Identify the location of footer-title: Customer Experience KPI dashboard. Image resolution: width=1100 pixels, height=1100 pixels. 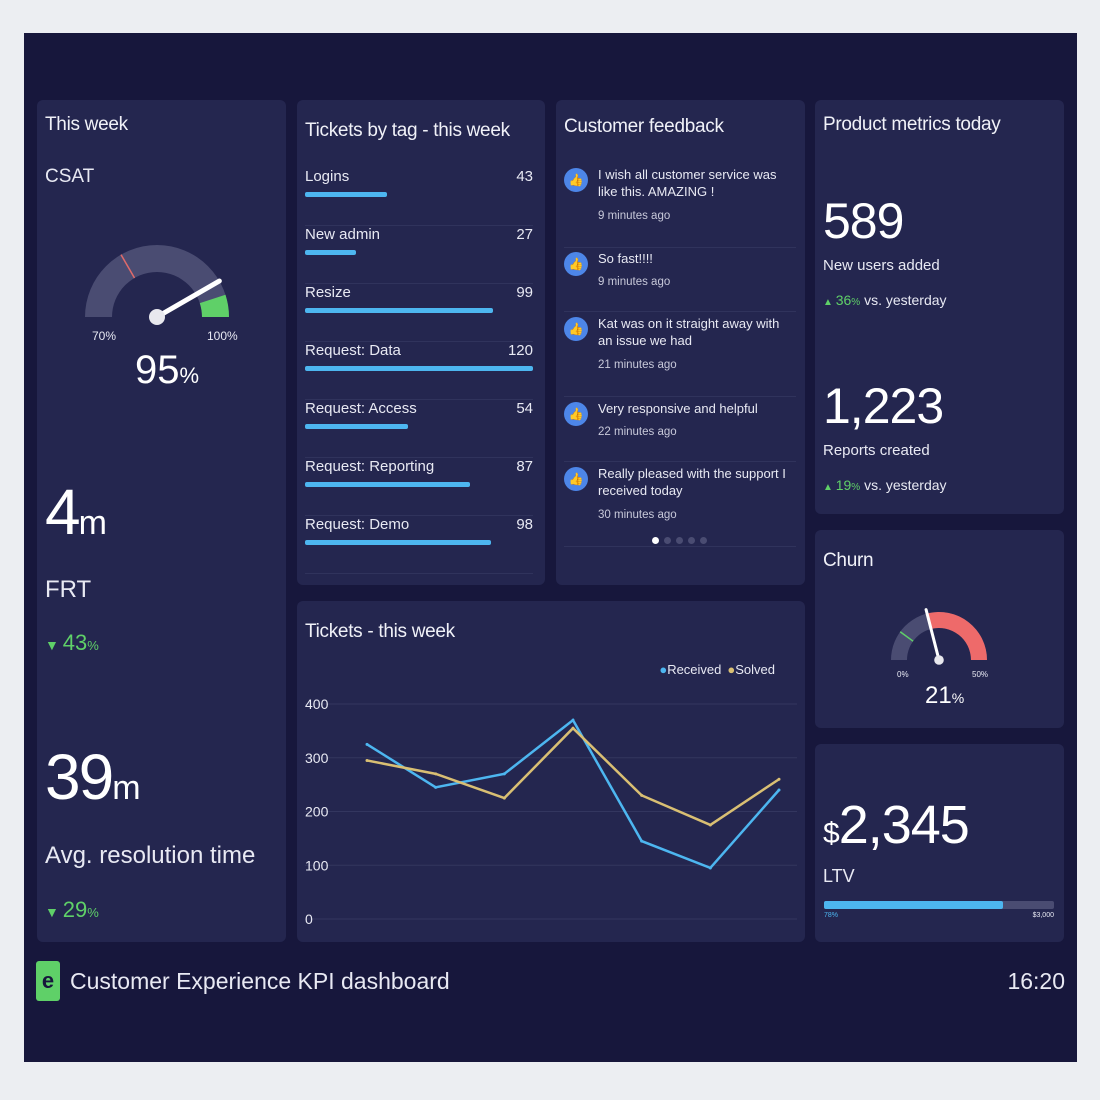
(260, 981).